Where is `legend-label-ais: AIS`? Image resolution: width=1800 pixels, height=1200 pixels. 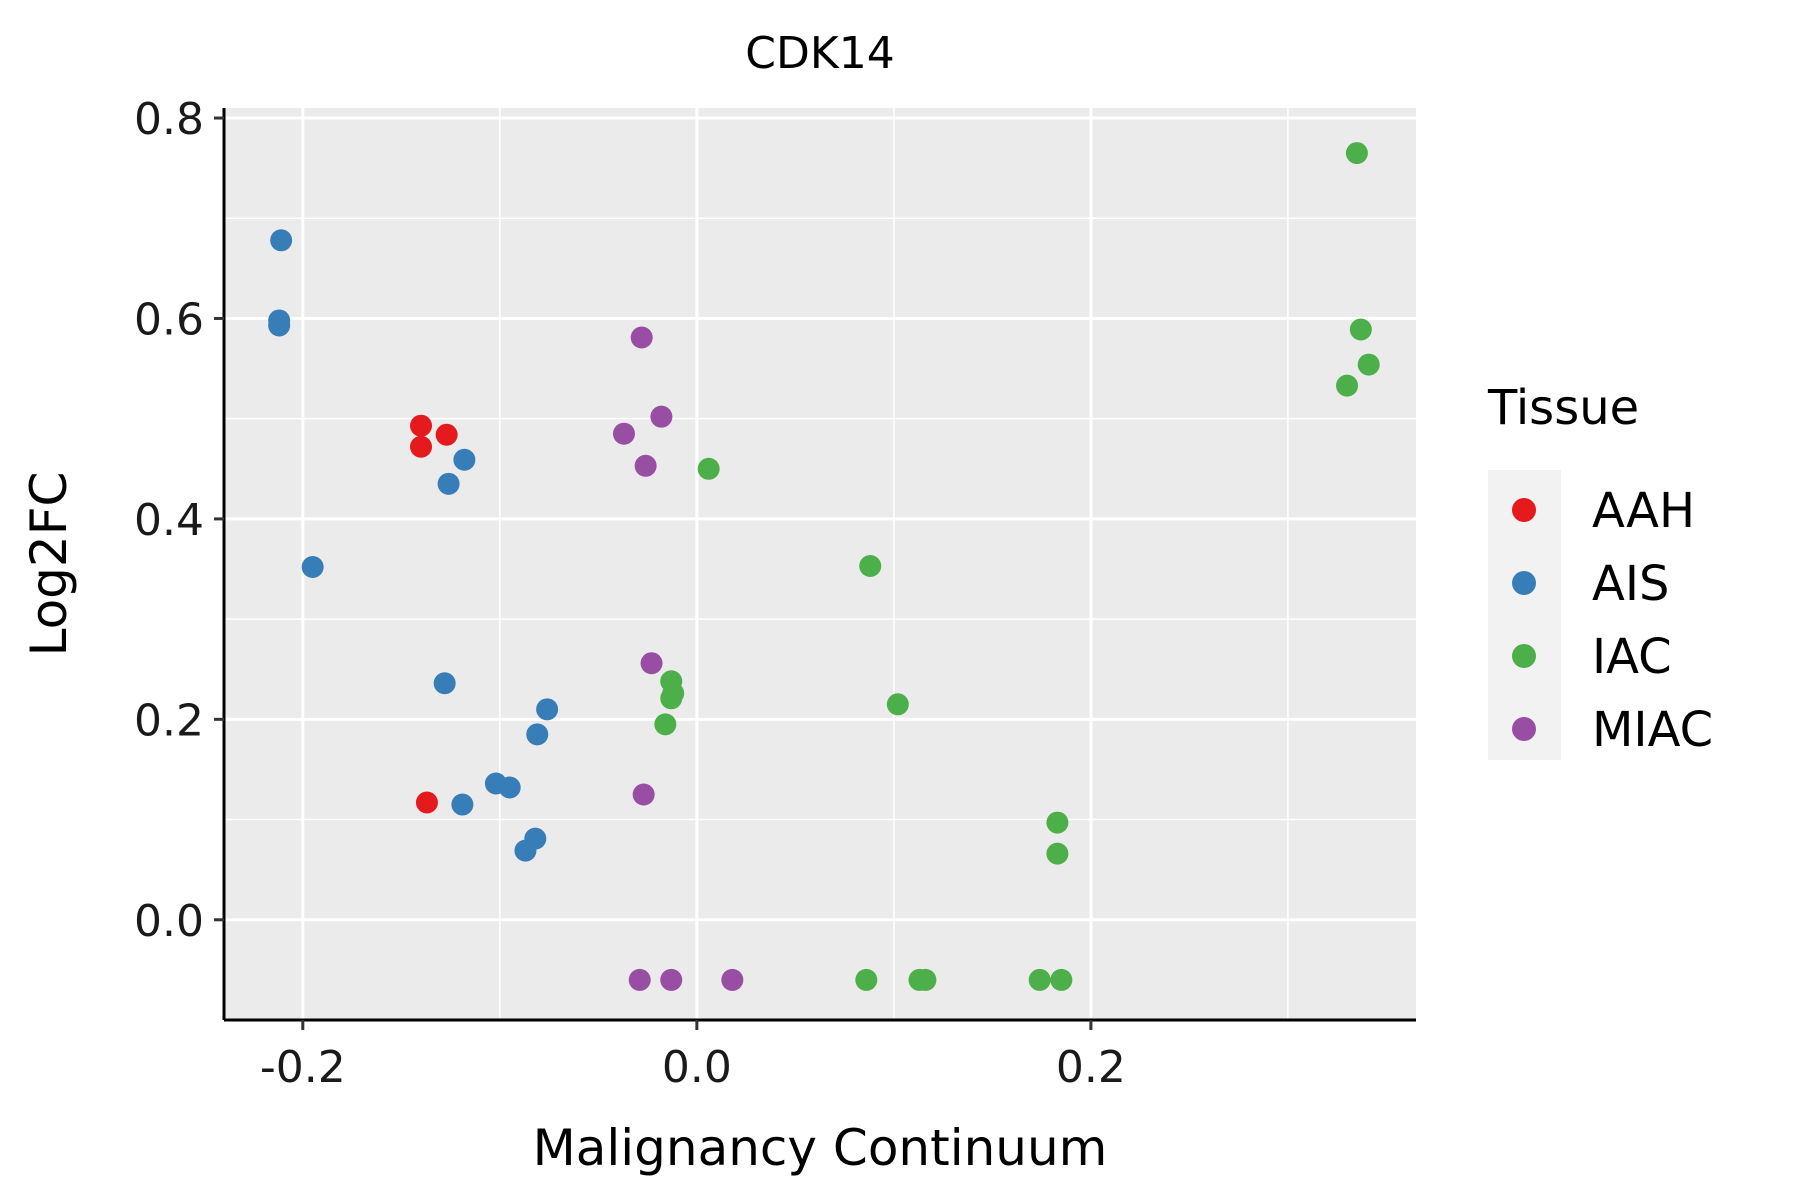
legend-label-ais: AIS is located at coordinates (1630, 584).